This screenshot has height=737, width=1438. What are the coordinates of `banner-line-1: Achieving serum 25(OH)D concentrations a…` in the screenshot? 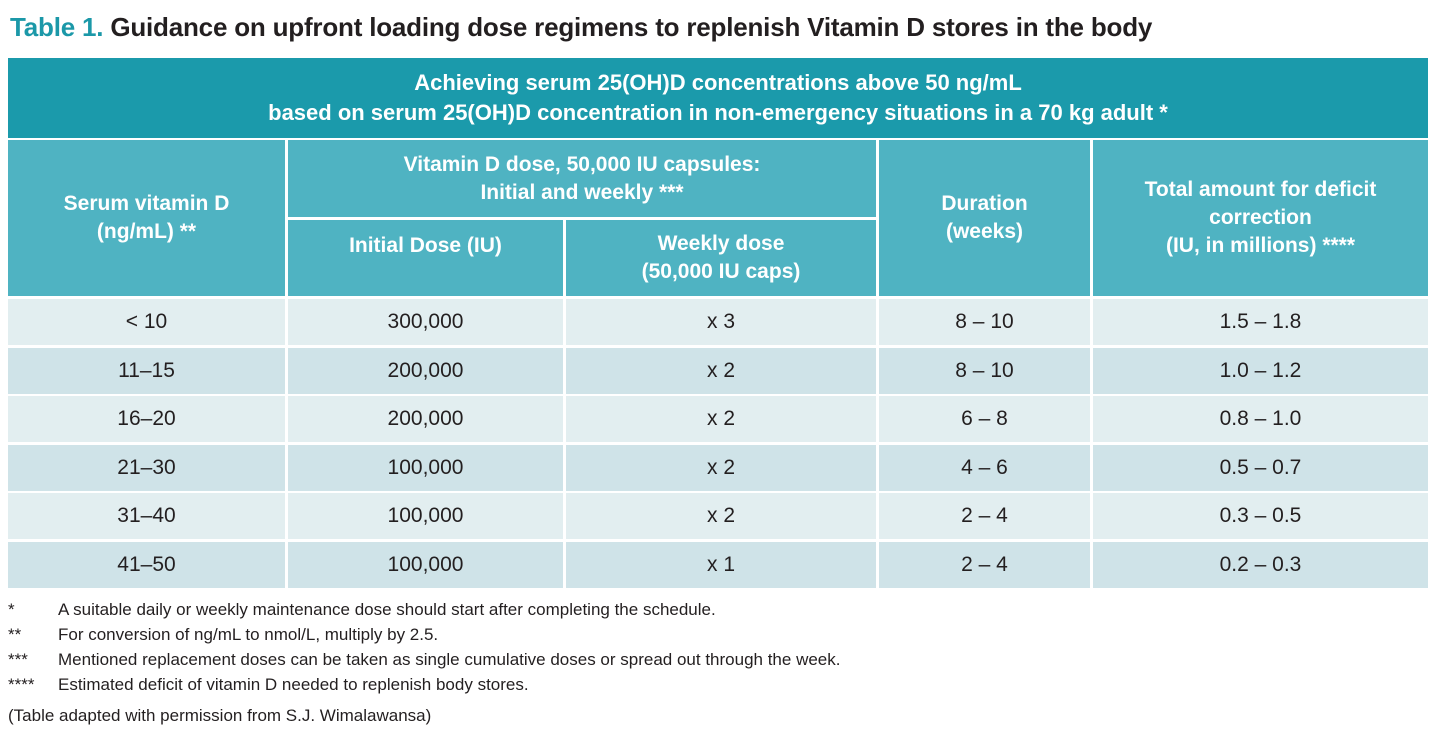 It's located at (718, 82).